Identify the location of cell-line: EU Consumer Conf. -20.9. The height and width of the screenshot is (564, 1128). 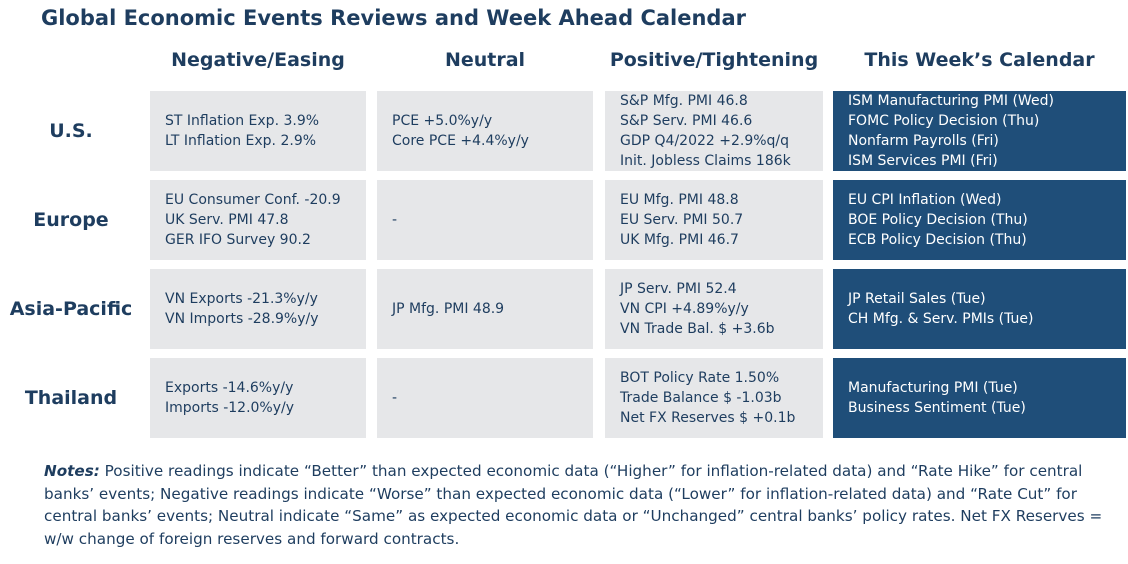
(253, 200).